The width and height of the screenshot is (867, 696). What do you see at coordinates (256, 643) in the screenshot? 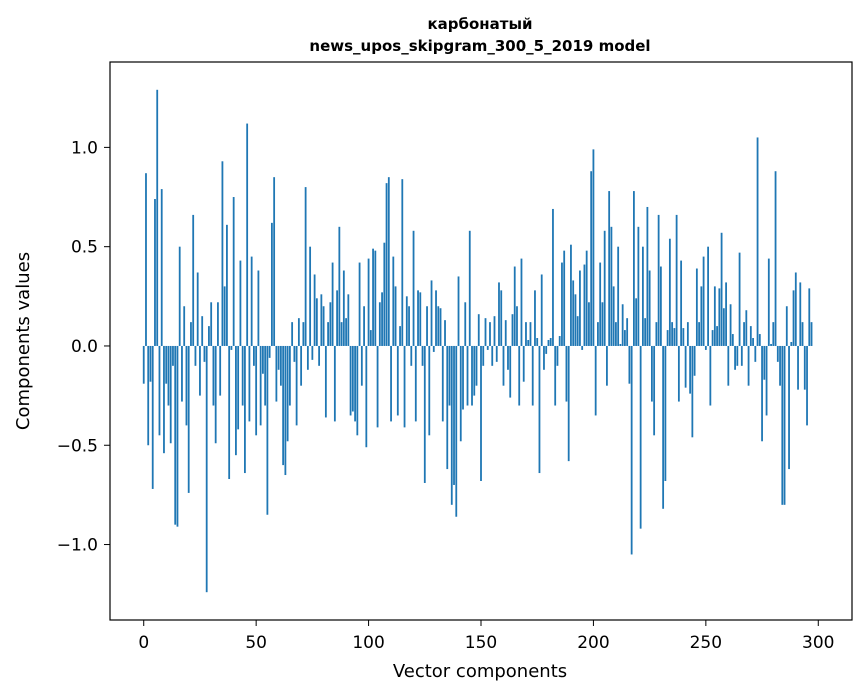
I see `x-tick-label: 50` at bounding box center [256, 643].